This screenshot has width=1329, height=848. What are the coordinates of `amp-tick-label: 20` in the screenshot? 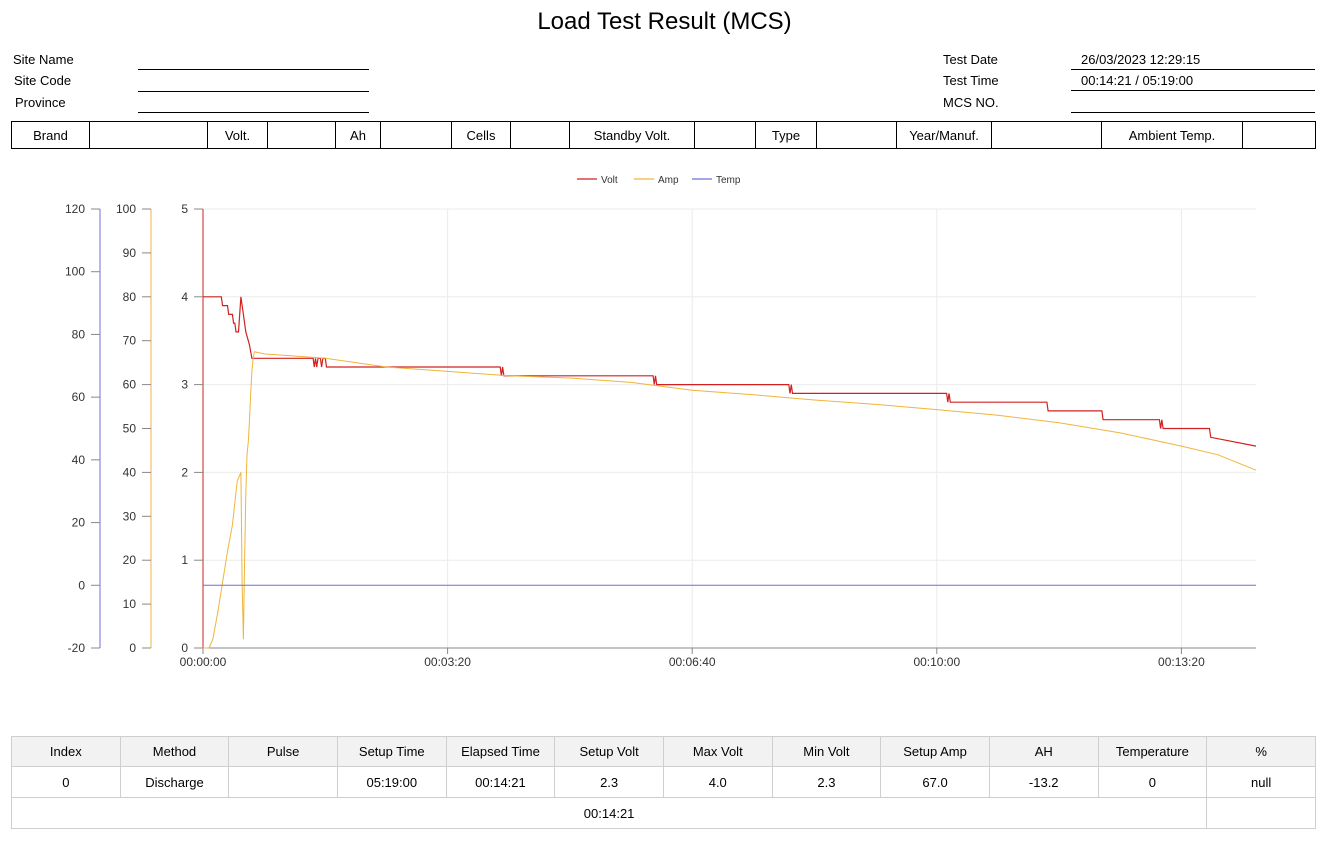 It's located at (130, 560).